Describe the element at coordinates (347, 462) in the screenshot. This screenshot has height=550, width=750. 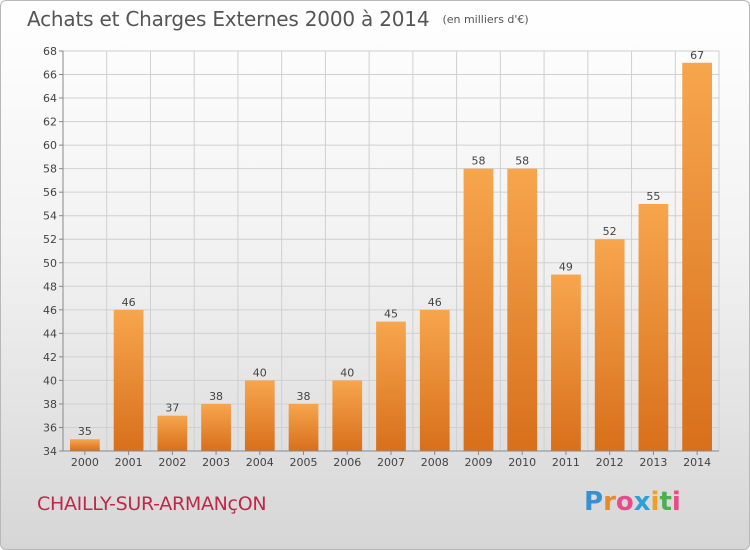
I see `x-tick-label-2006: 2006` at that location.